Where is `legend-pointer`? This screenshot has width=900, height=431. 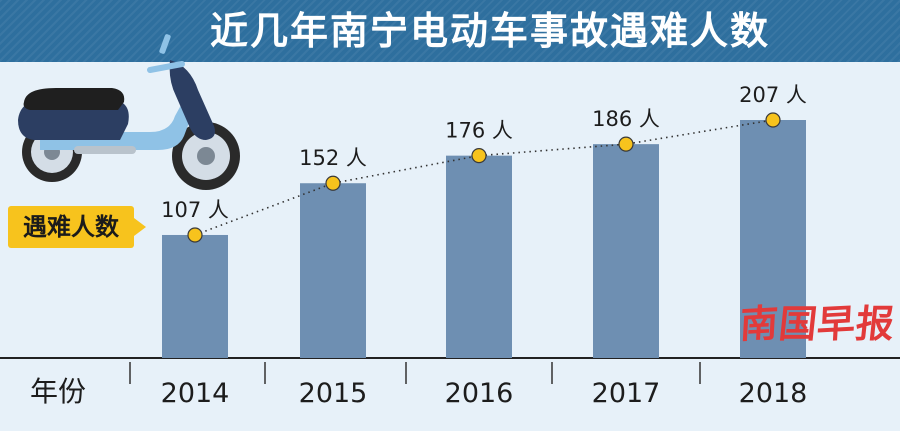 legend-pointer is located at coordinates (140, 227).